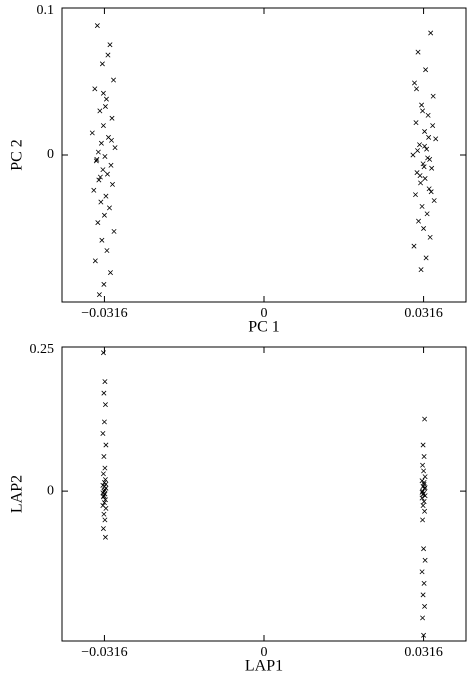 This screenshot has height=676, width=474. I want to click on y-tick-label: 0, so click(50, 490).